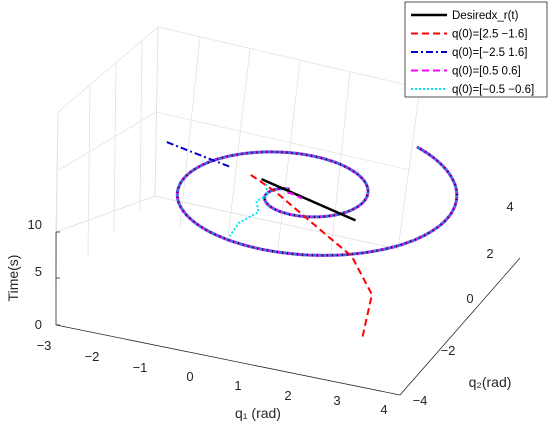  What do you see at coordinates (383, 409) in the screenshot?
I see `x-tick-label: 4` at bounding box center [383, 409].